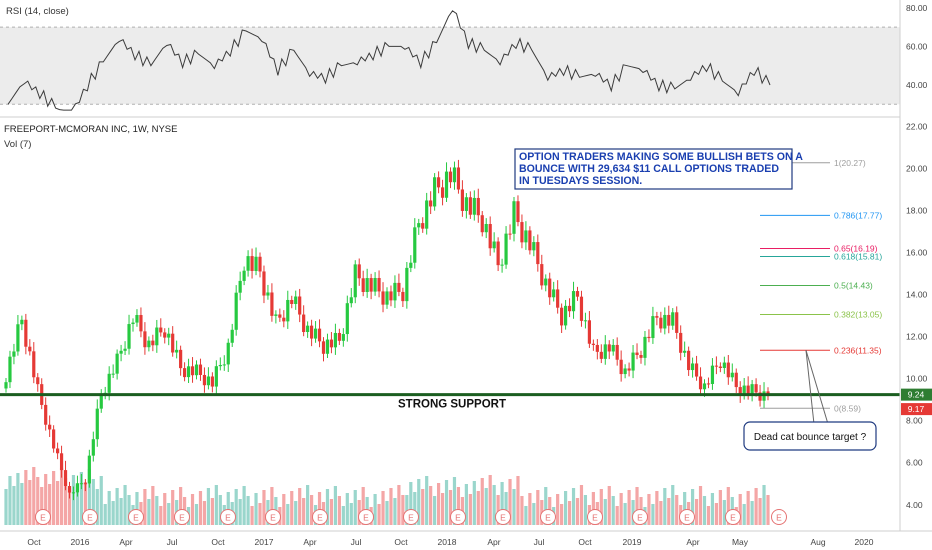 The image size is (932, 550). I want to click on price-tick-label: 6.00, so click(914, 463).